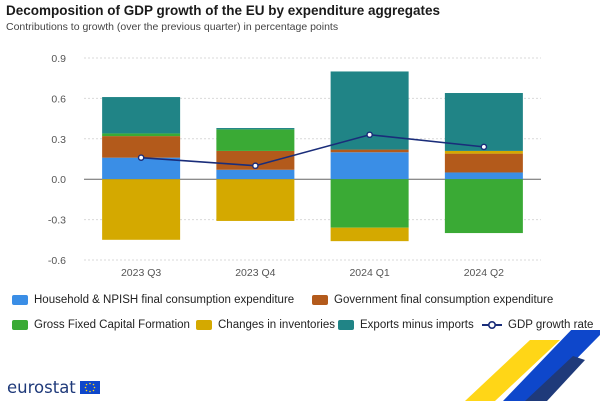 The width and height of the screenshot is (600, 401). I want to click on legend-item-inventories: Changes in inventories, so click(265, 325).